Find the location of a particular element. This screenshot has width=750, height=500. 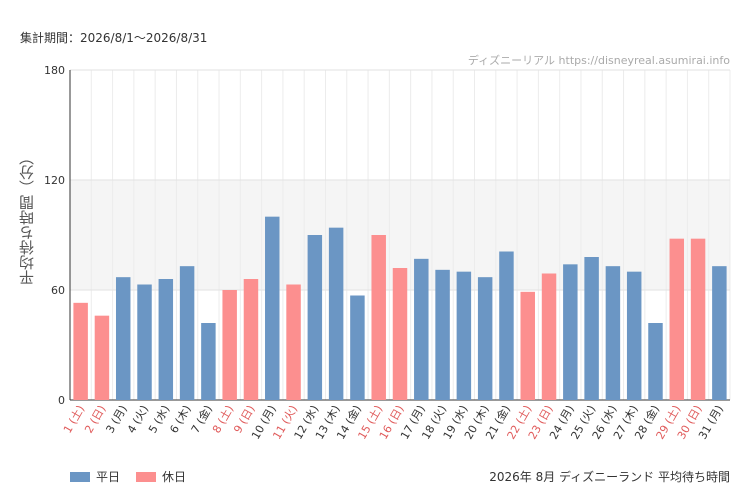

legend-label-weekday: 平日 is located at coordinates (108, 477).